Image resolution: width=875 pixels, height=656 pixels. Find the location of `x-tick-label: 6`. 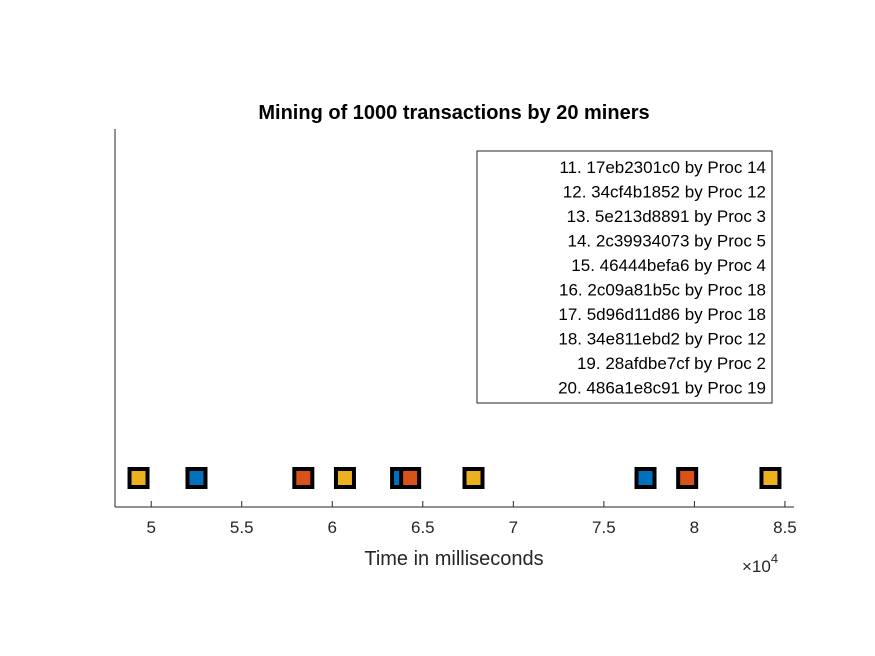

x-tick-label: 6 is located at coordinates (332, 527).